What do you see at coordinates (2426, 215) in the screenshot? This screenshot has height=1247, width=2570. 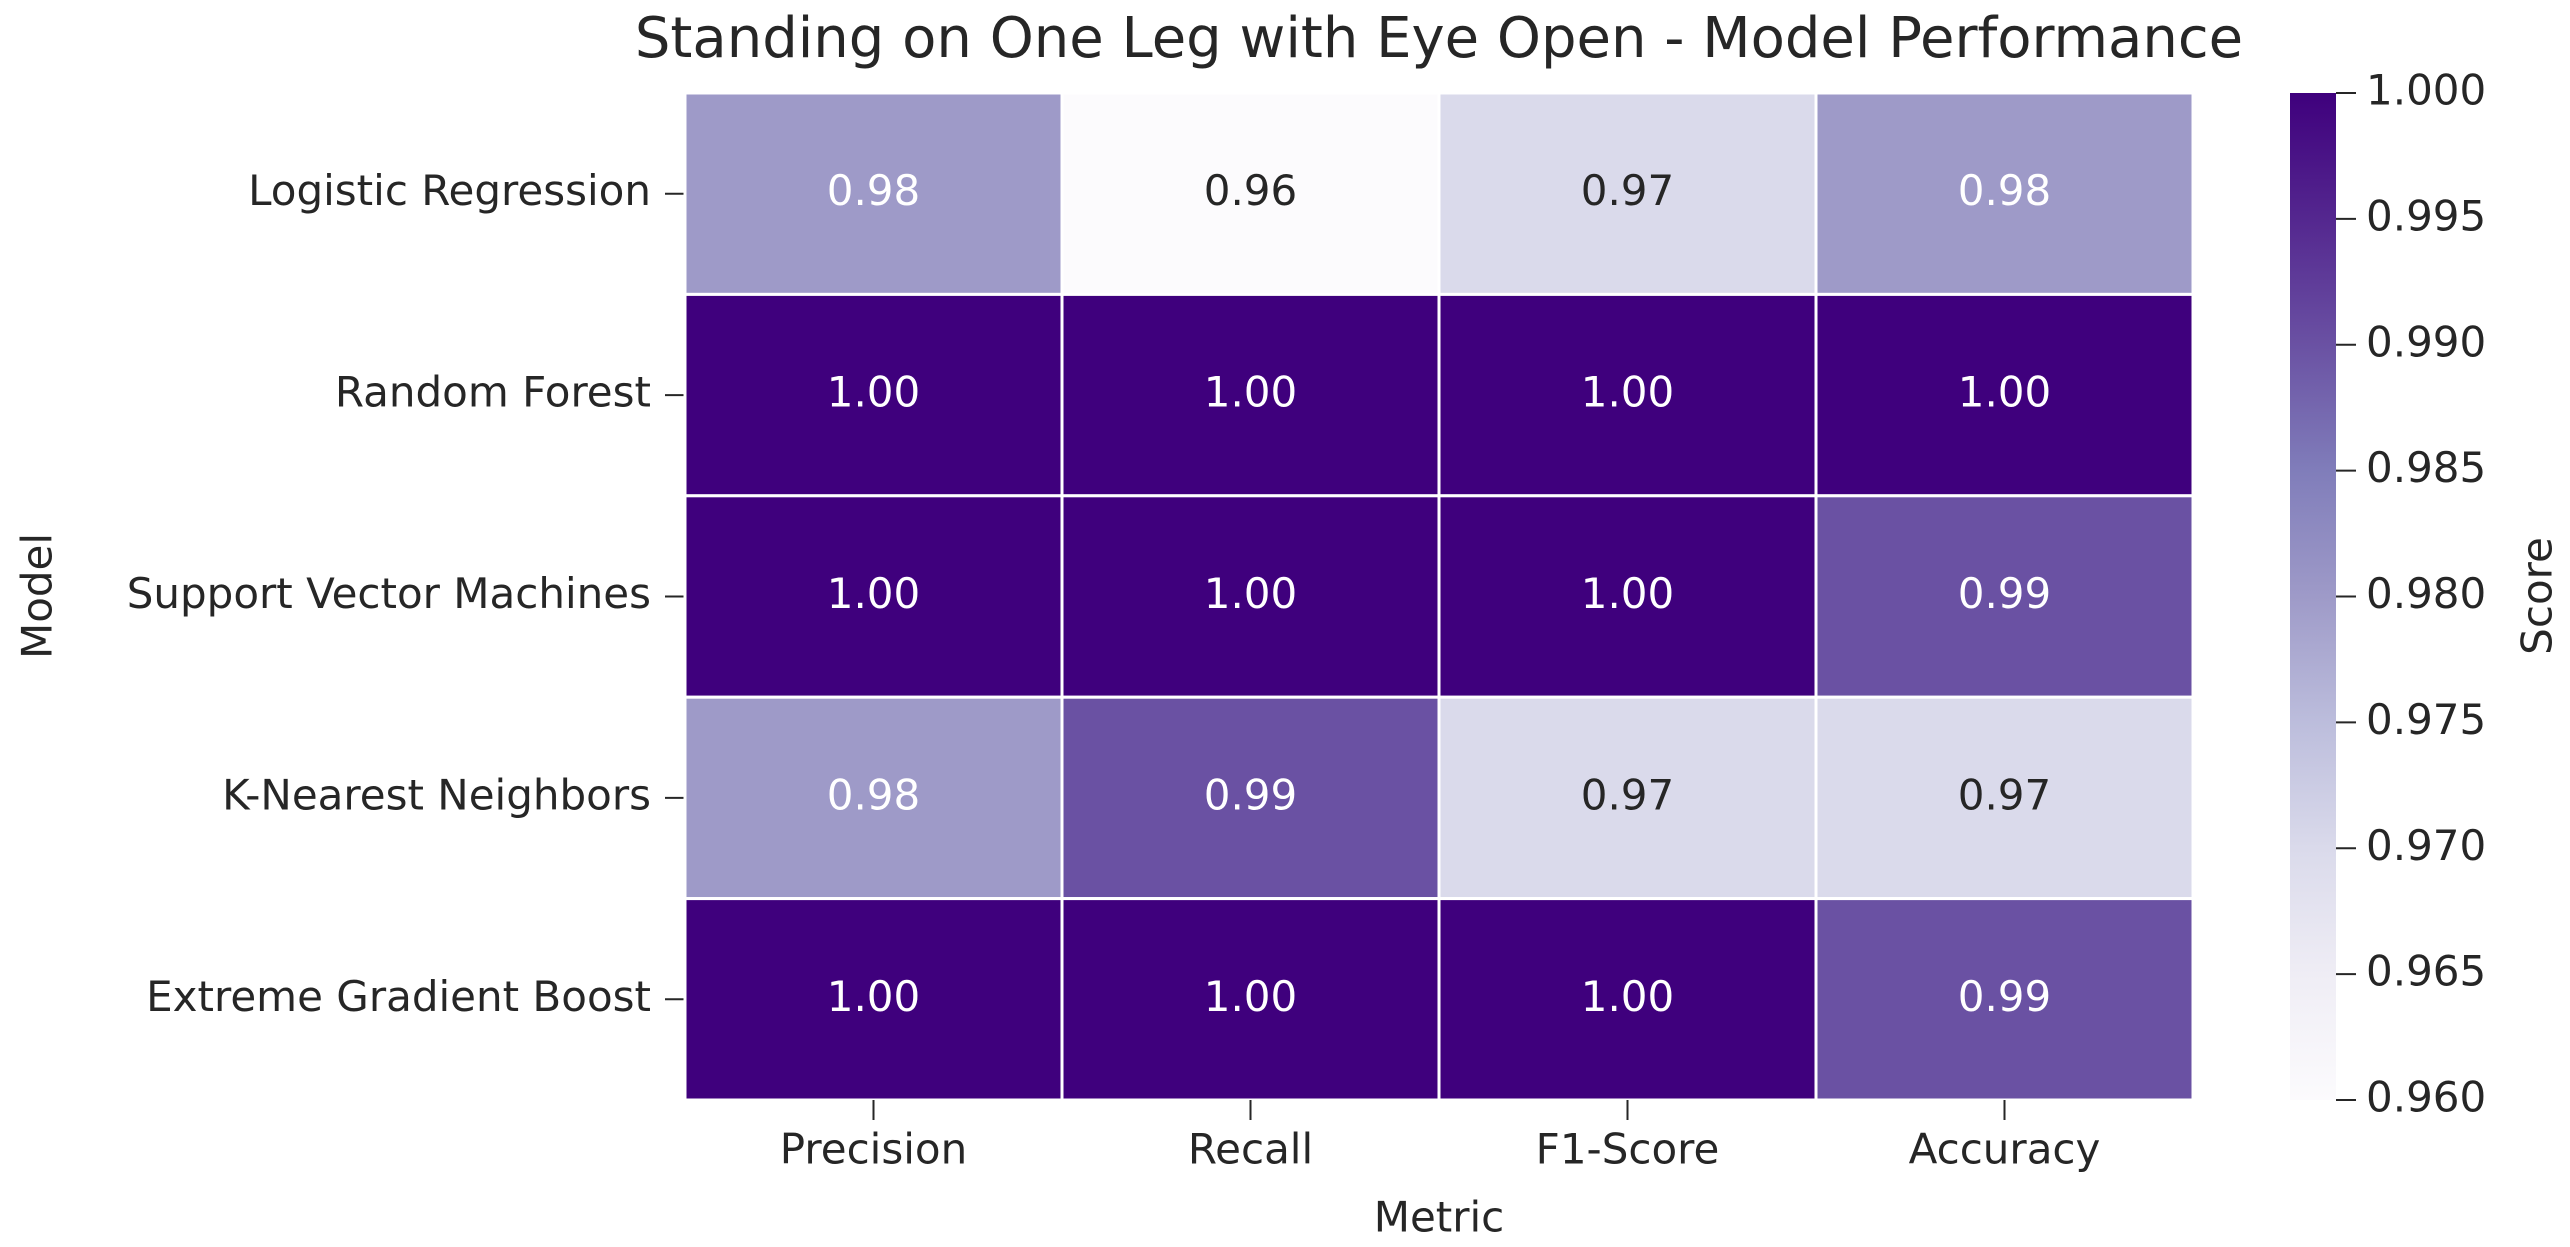 I see `colorbar-tick-label: 0.995` at bounding box center [2426, 215].